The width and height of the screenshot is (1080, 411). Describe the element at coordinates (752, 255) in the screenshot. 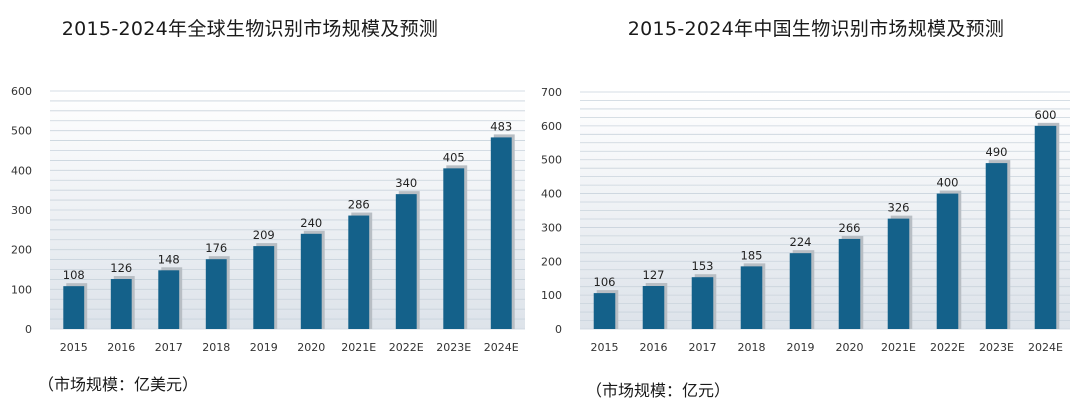

I see `data-label: 185` at that location.